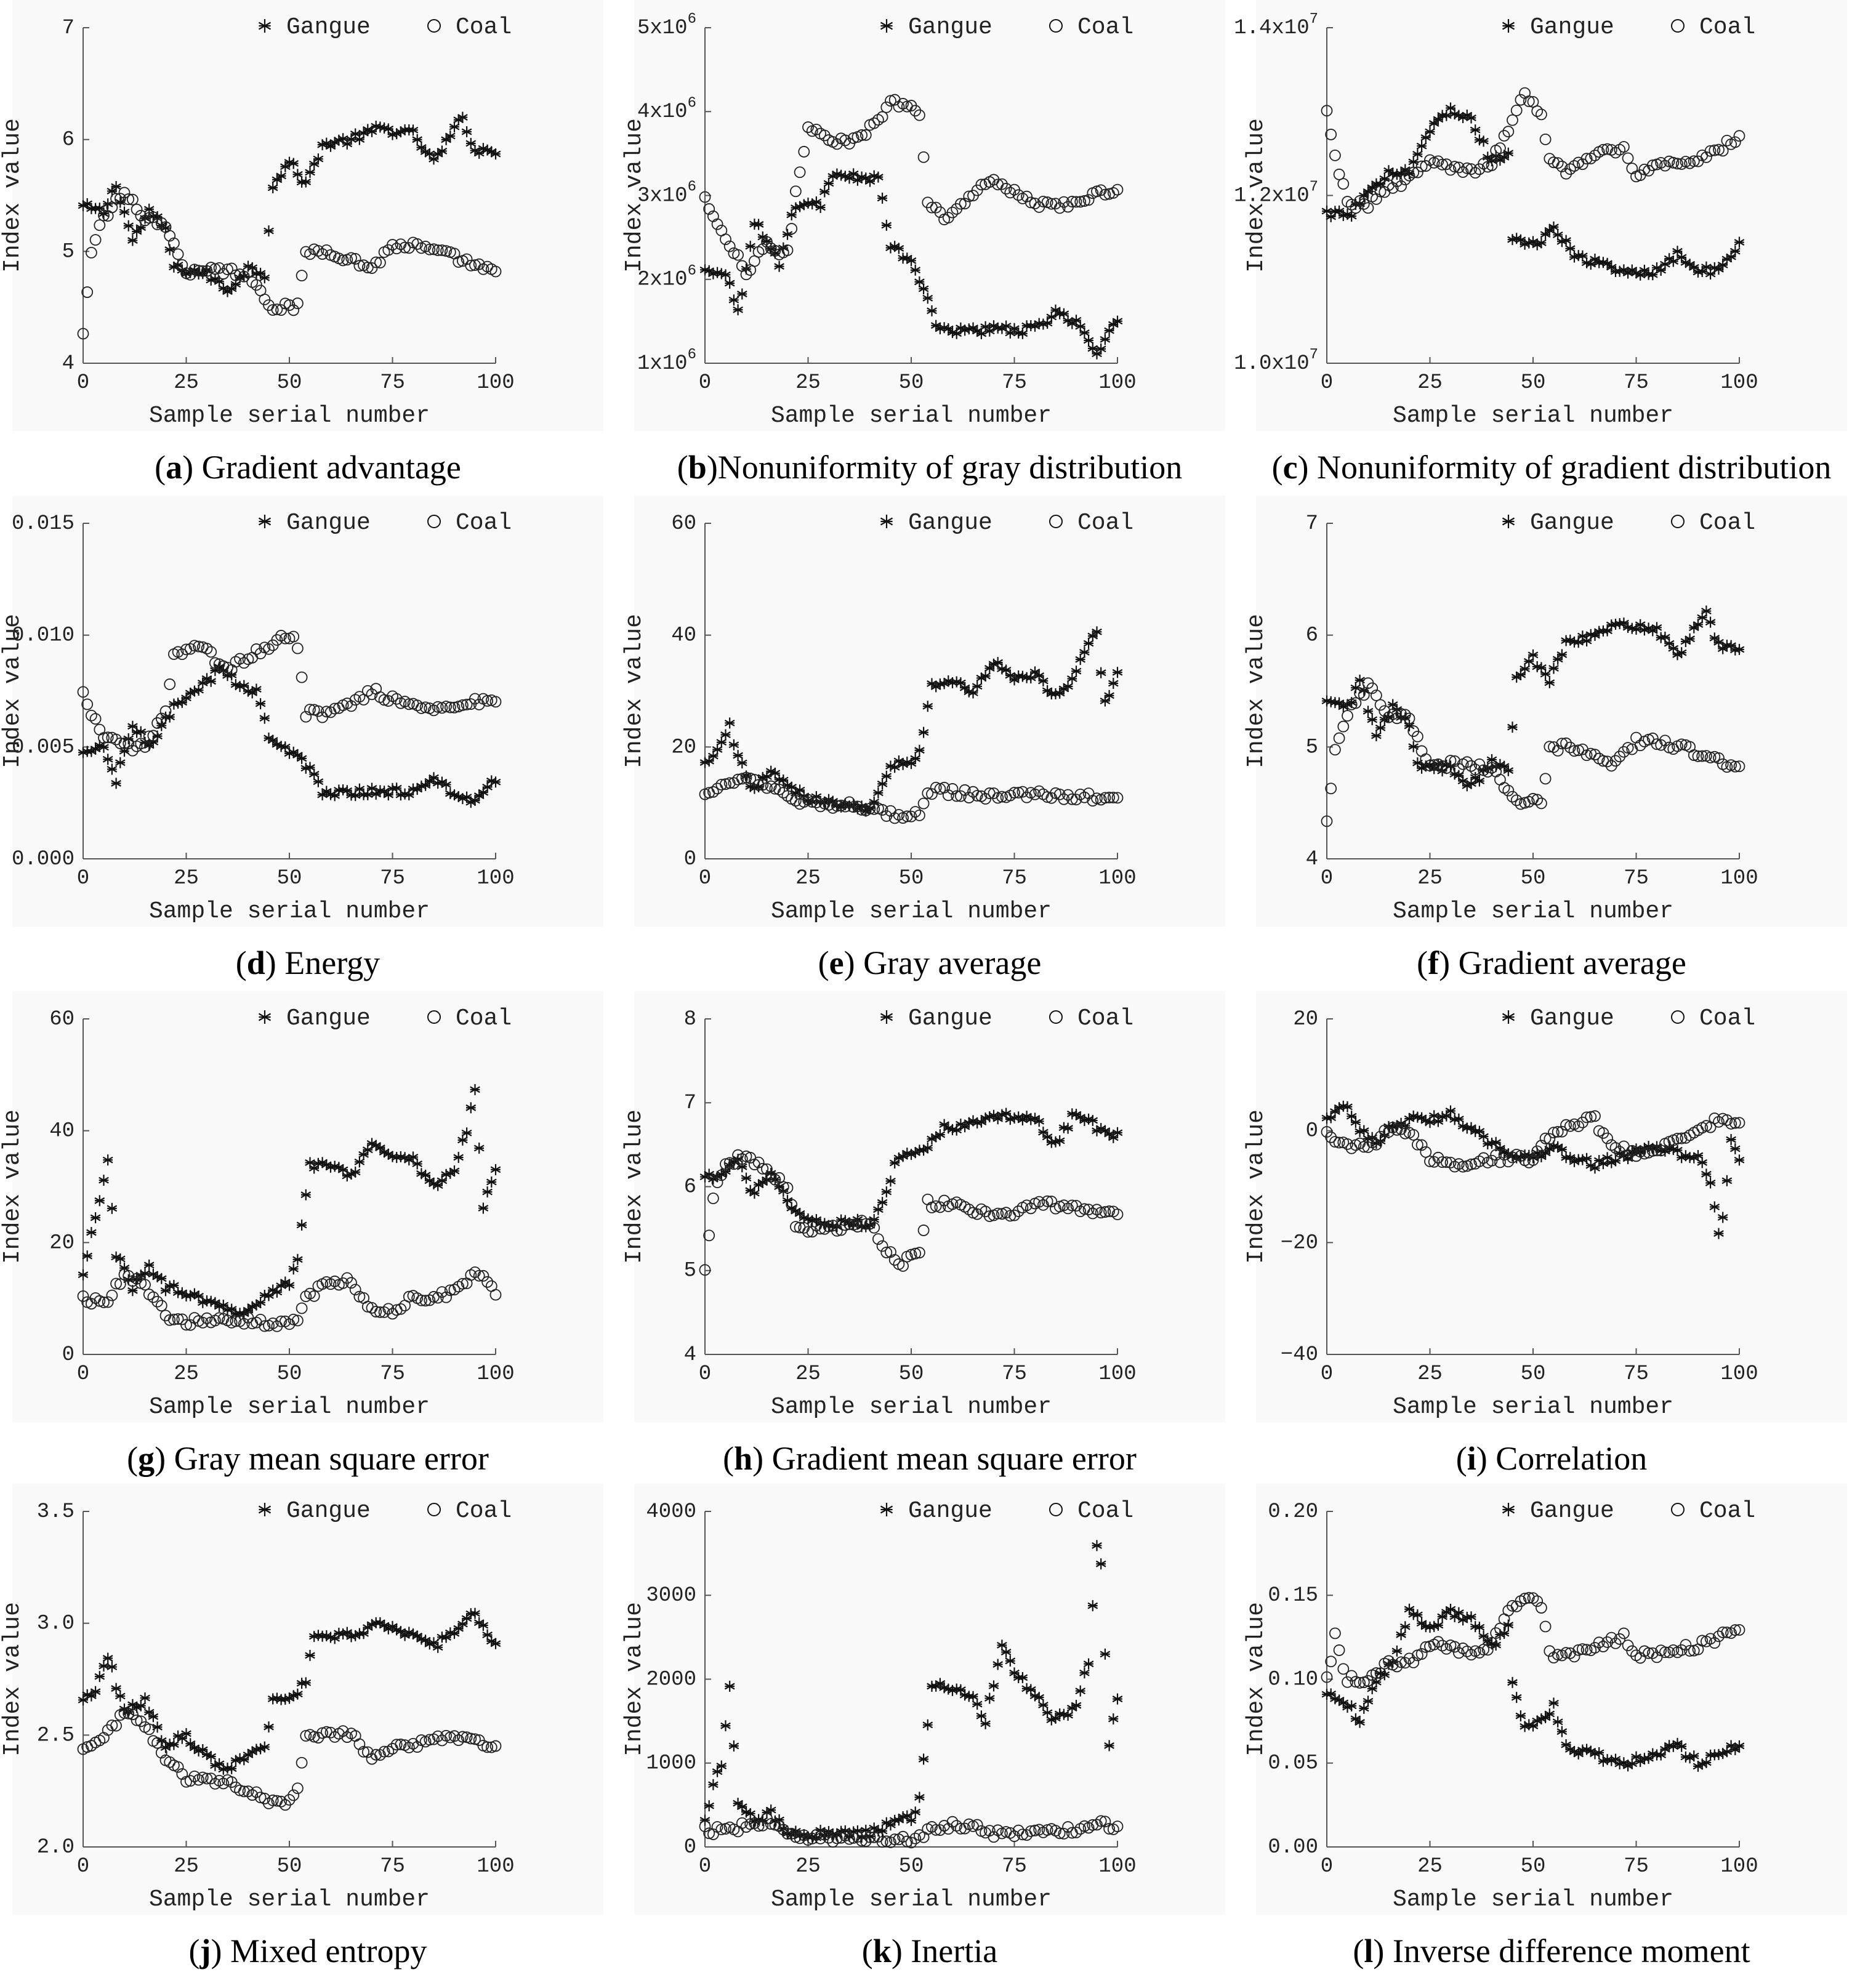 This screenshot has height=1983, width=1876. I want to click on legend: Gangue Coal, so click(1006, 27).